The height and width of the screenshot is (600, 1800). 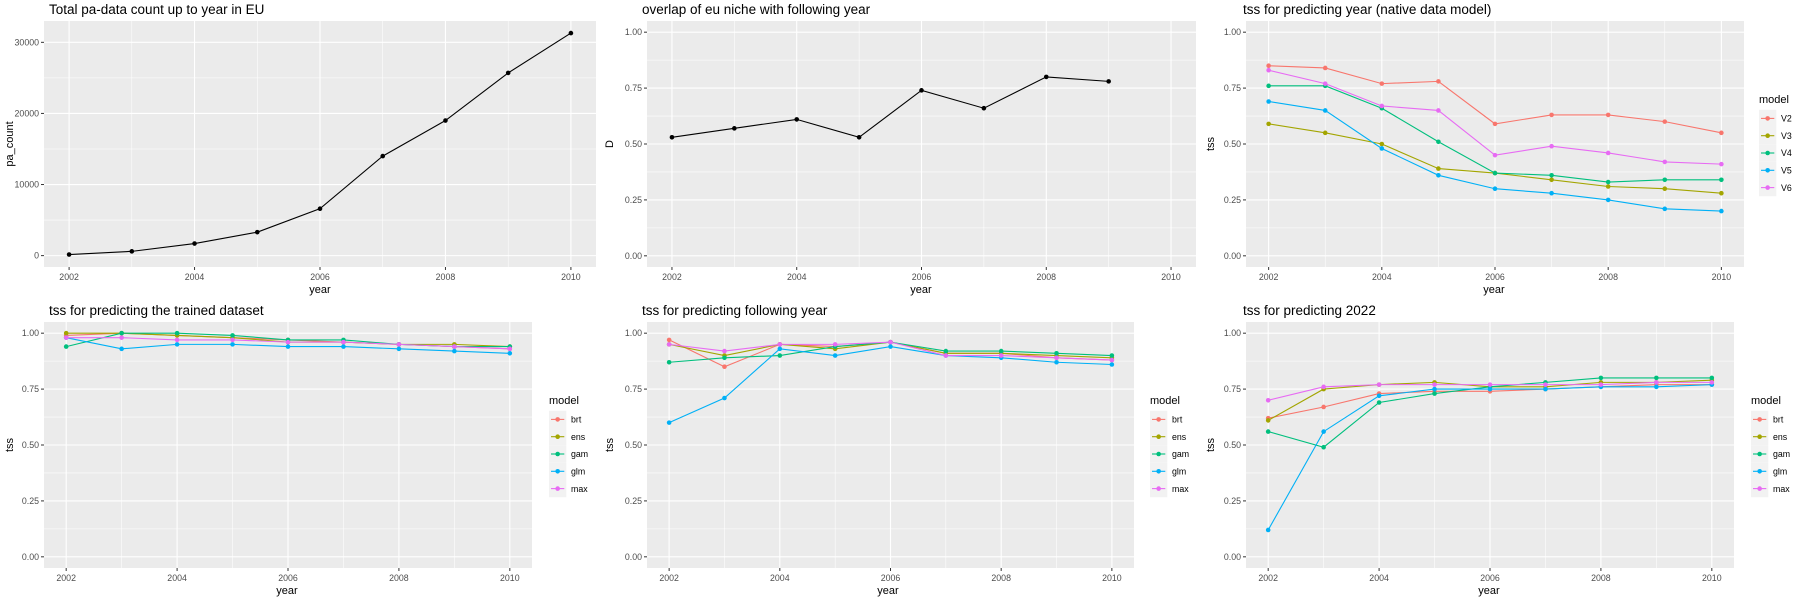 What do you see at coordinates (1775, 153) in the screenshot?
I see `legend-item-V4: V4` at bounding box center [1775, 153].